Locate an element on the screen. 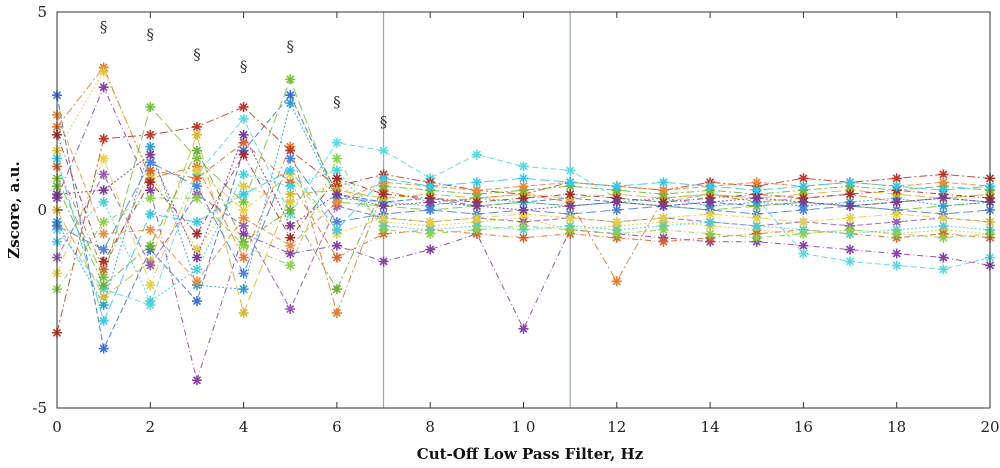 This screenshot has height=468, width=1000. y-axis-title: Zscore, a.u. is located at coordinates (14, 210).